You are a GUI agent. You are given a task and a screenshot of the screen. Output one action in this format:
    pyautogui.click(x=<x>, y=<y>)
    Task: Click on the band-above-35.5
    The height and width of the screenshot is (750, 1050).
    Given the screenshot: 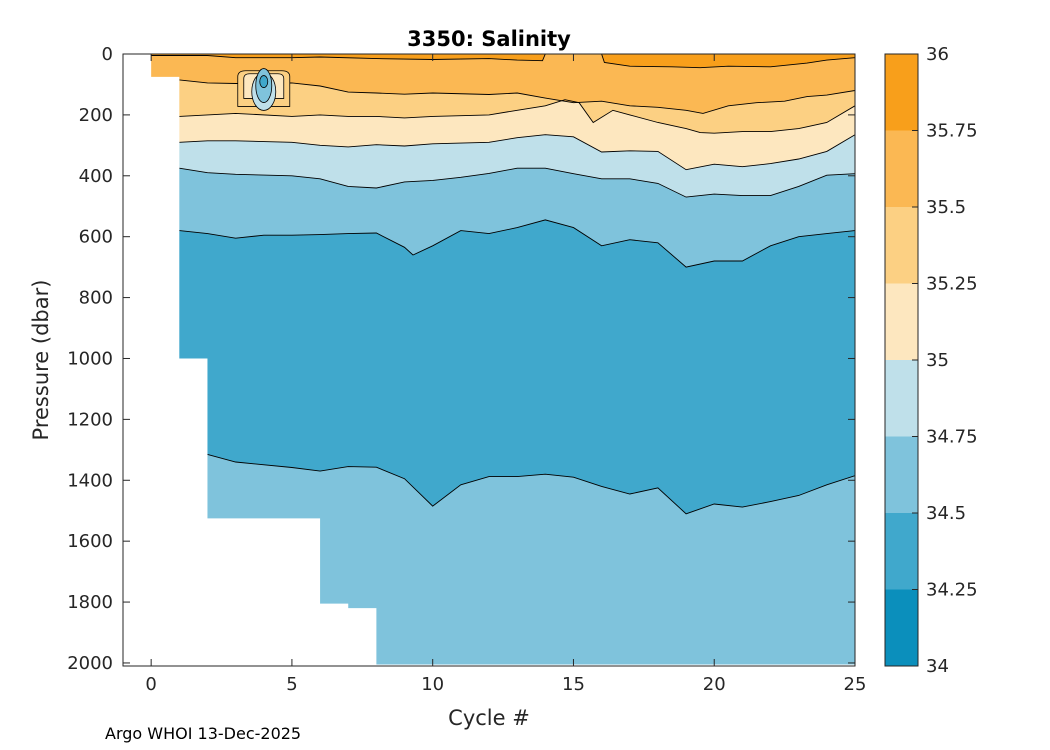 What is the action you would take?
    pyautogui.click(x=489, y=61)
    